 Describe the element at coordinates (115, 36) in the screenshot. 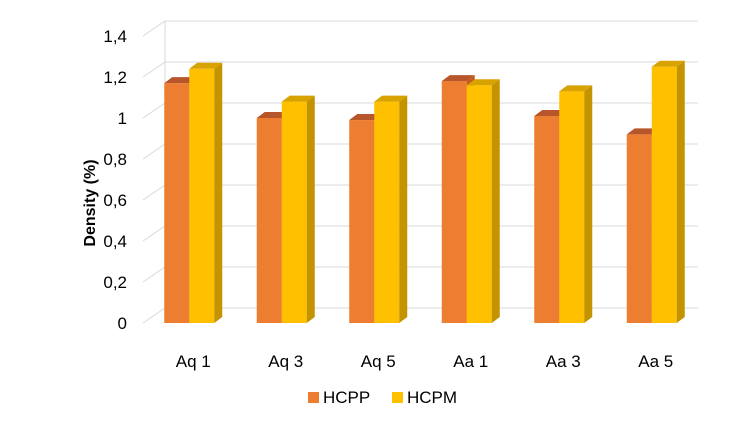

I see `y-tick-label: 1,4` at that location.